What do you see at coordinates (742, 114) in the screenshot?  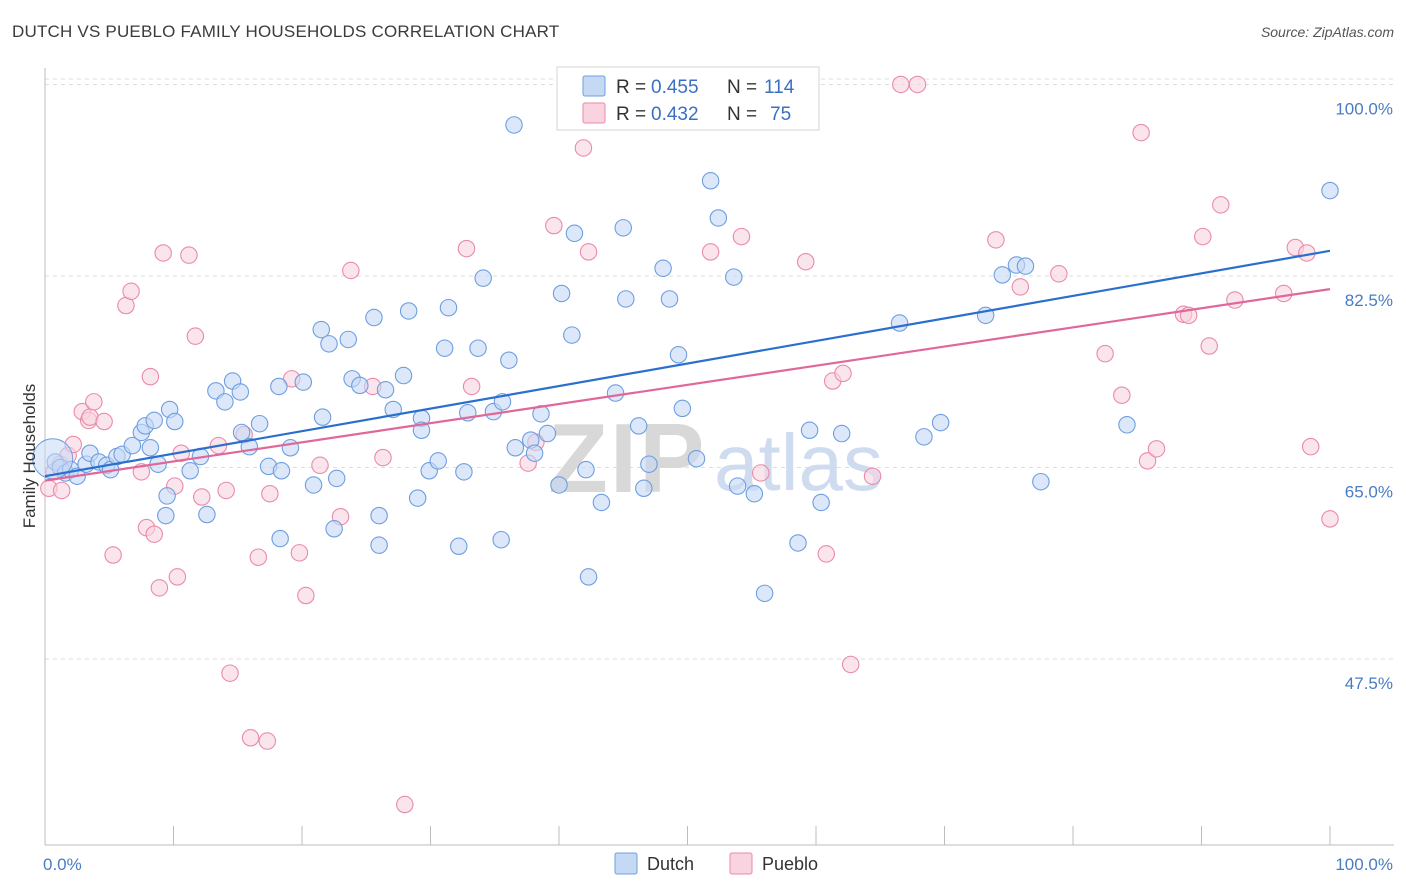 I see `legend-n-label-pueblo: N =` at bounding box center [742, 114].